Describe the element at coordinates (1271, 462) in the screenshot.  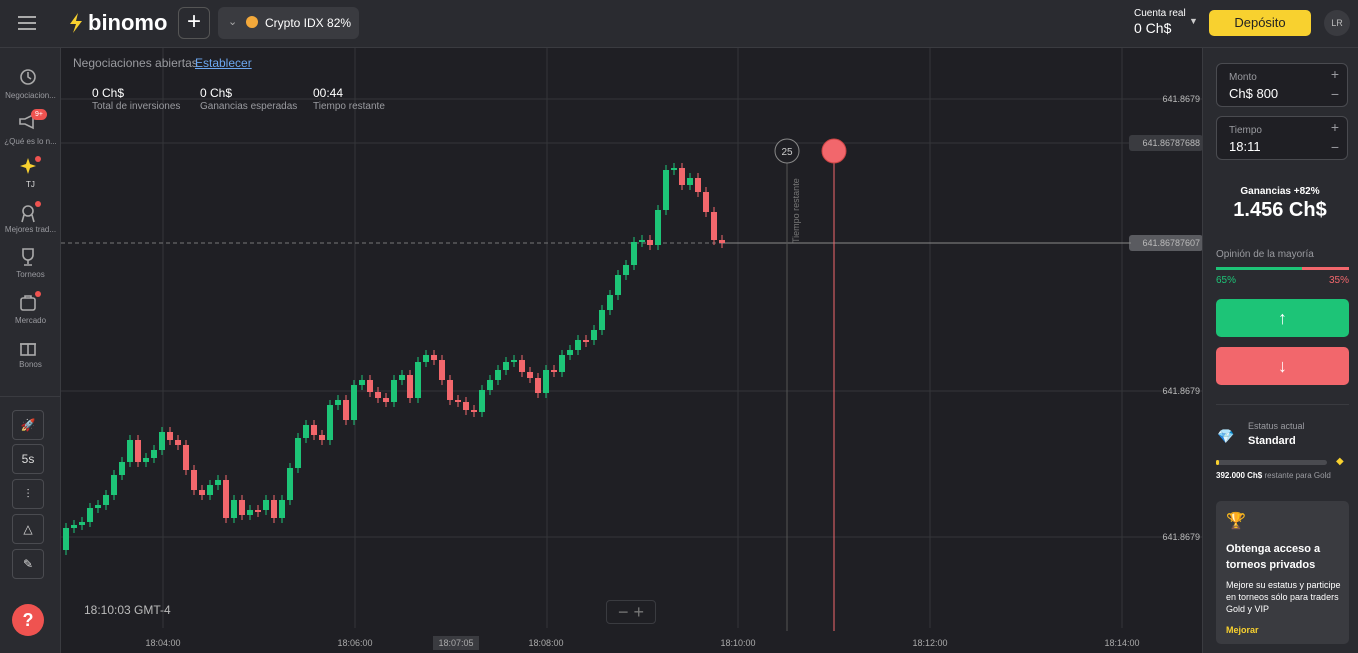
I see `status-progress` at that location.